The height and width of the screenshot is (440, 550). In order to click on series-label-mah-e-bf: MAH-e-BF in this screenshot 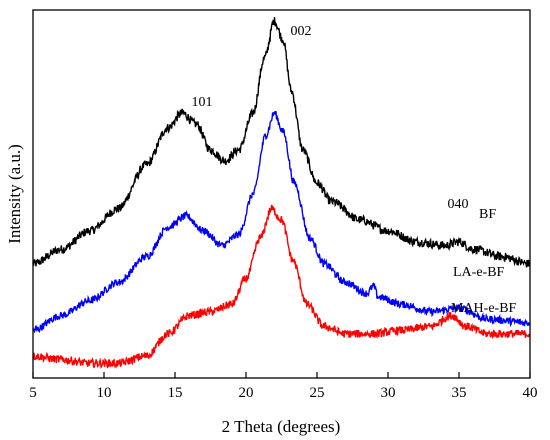, I will do `click(484, 308)`.